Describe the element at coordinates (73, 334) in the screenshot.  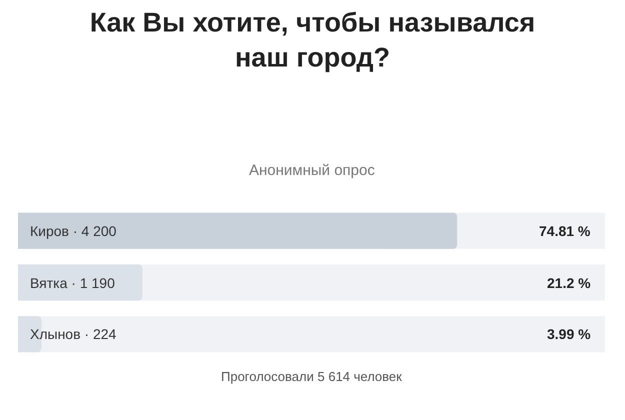
I see `y-tick-label: Хлынов · 224` at that location.